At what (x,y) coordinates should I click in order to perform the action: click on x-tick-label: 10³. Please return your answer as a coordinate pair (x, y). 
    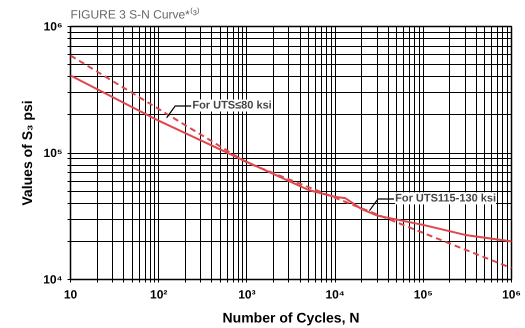
    Looking at the image, I should click on (247, 295).